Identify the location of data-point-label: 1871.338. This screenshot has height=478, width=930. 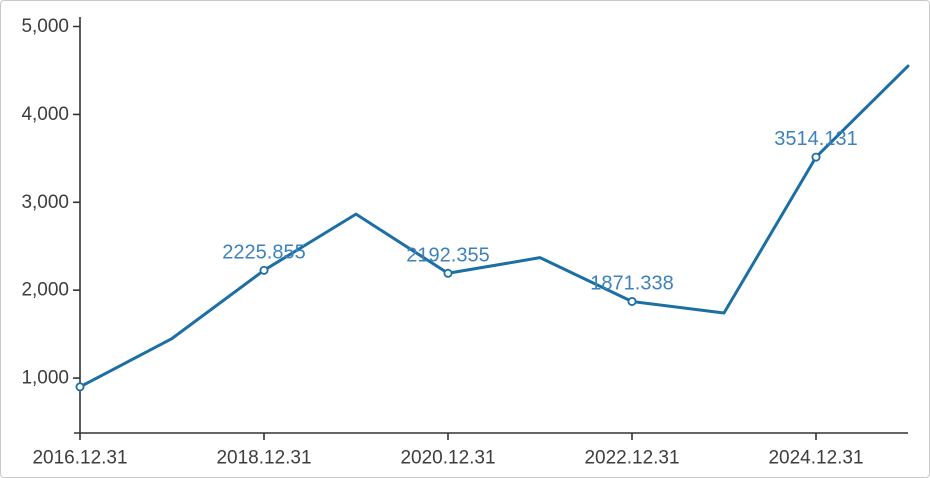
(631, 283).